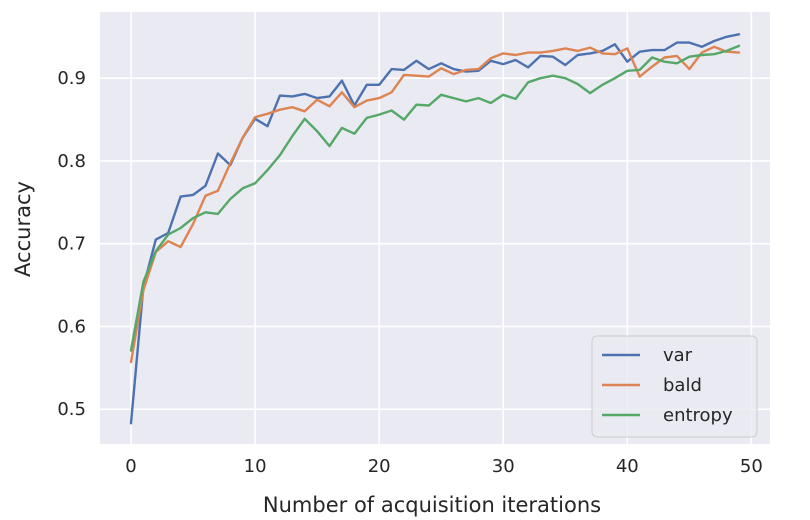 The height and width of the screenshot is (520, 810). Describe the element at coordinates (71, 326) in the screenshot. I see `y-tick-label: 0.6` at that location.